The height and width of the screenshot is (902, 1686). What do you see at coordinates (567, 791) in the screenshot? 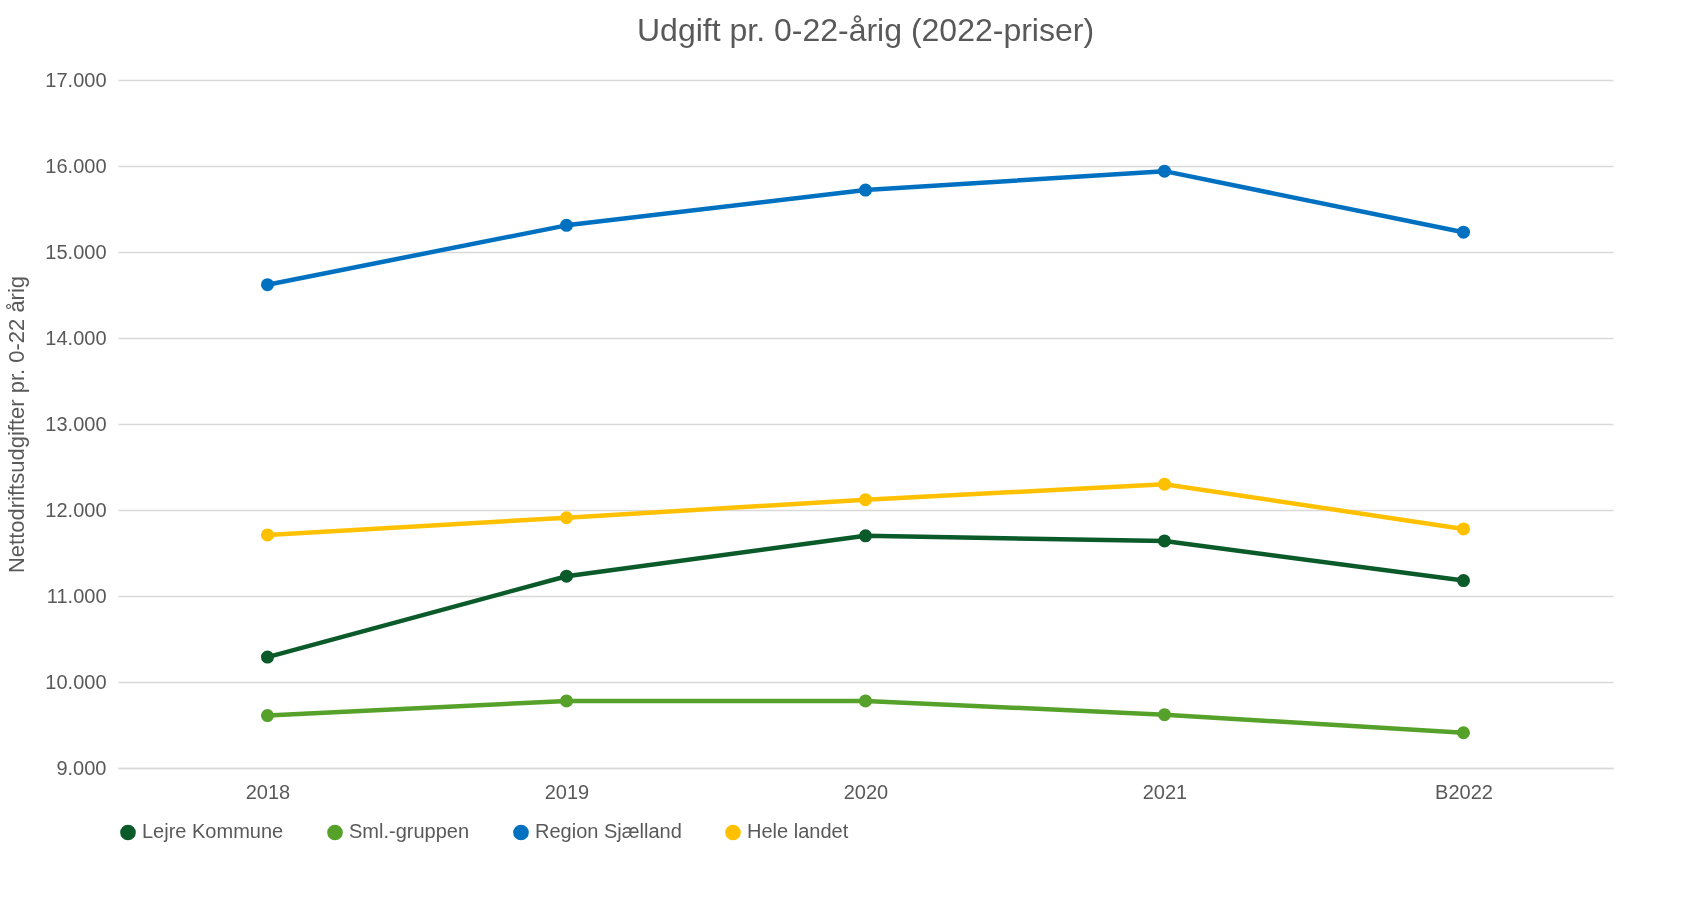
I see `x-tick-label: 2019` at bounding box center [567, 791].